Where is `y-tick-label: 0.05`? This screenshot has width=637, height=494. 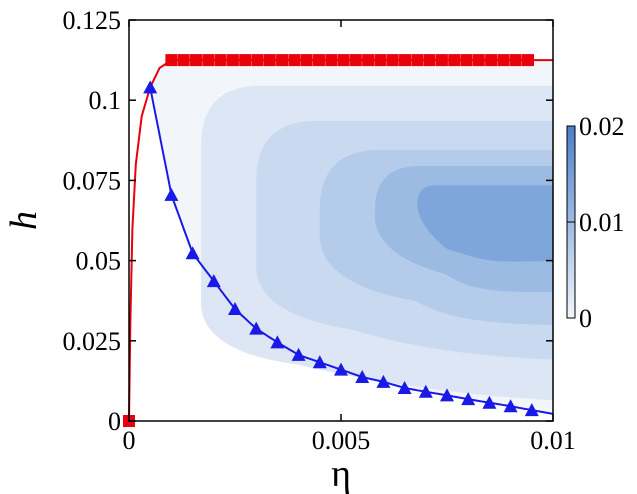 y-tick-label: 0.05 is located at coordinates (99, 261).